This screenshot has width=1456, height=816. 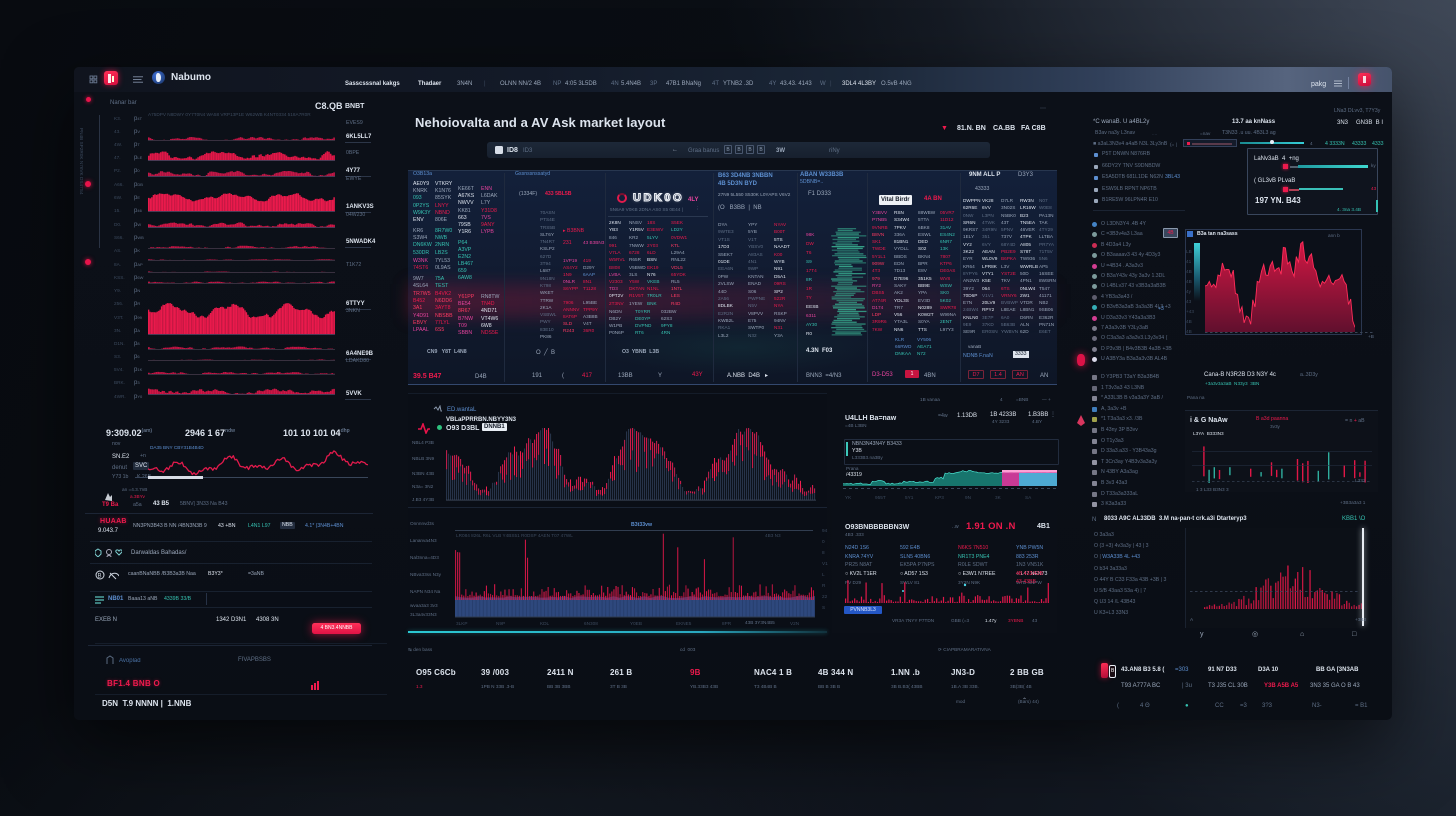 What do you see at coordinates (100, 577) in the screenshot?
I see `svg-text: B` at bounding box center [100, 577].